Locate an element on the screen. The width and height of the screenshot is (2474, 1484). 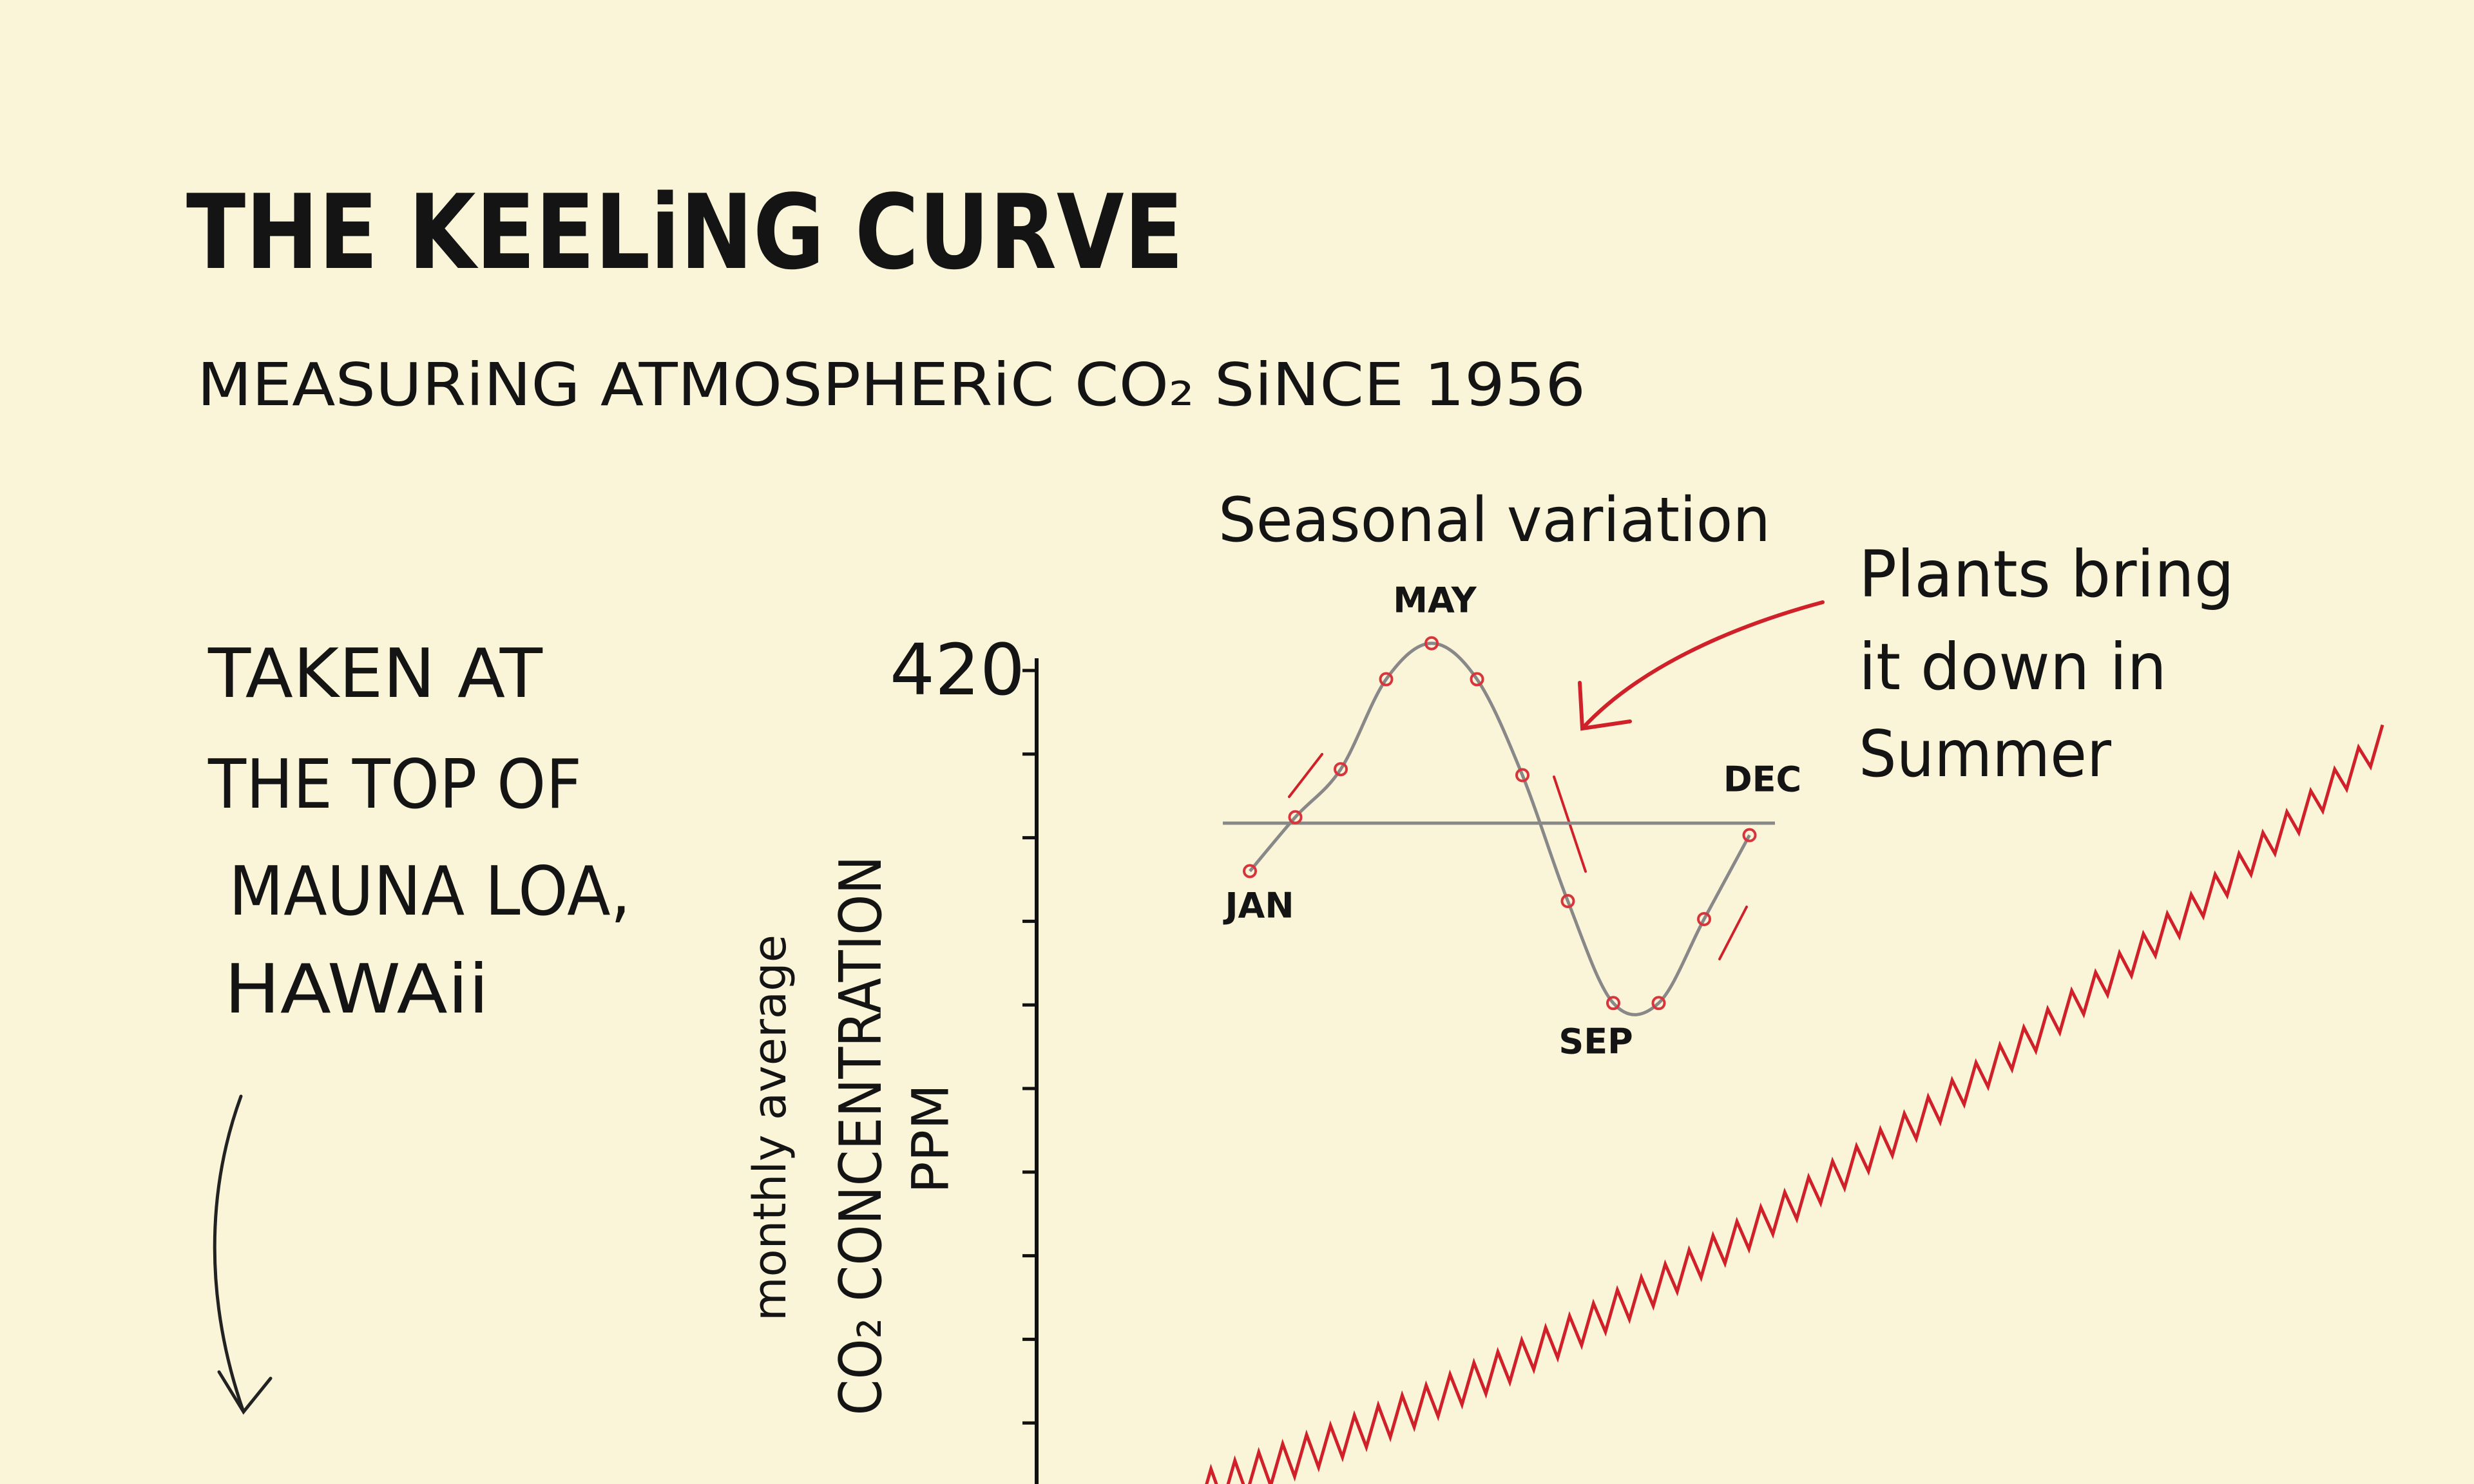
month-label: MAY is located at coordinates (1435, 600).